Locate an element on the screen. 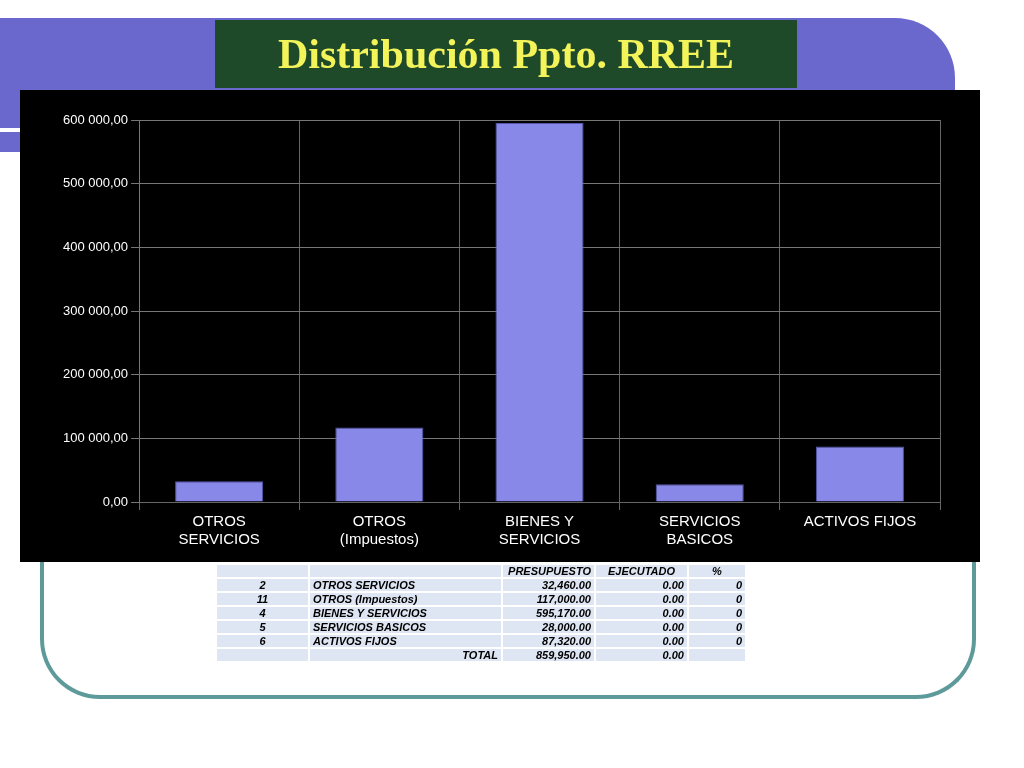 The width and height of the screenshot is (1024, 768). x-tick-label: BIENES Y SERVICIOS is located at coordinates (539, 530).